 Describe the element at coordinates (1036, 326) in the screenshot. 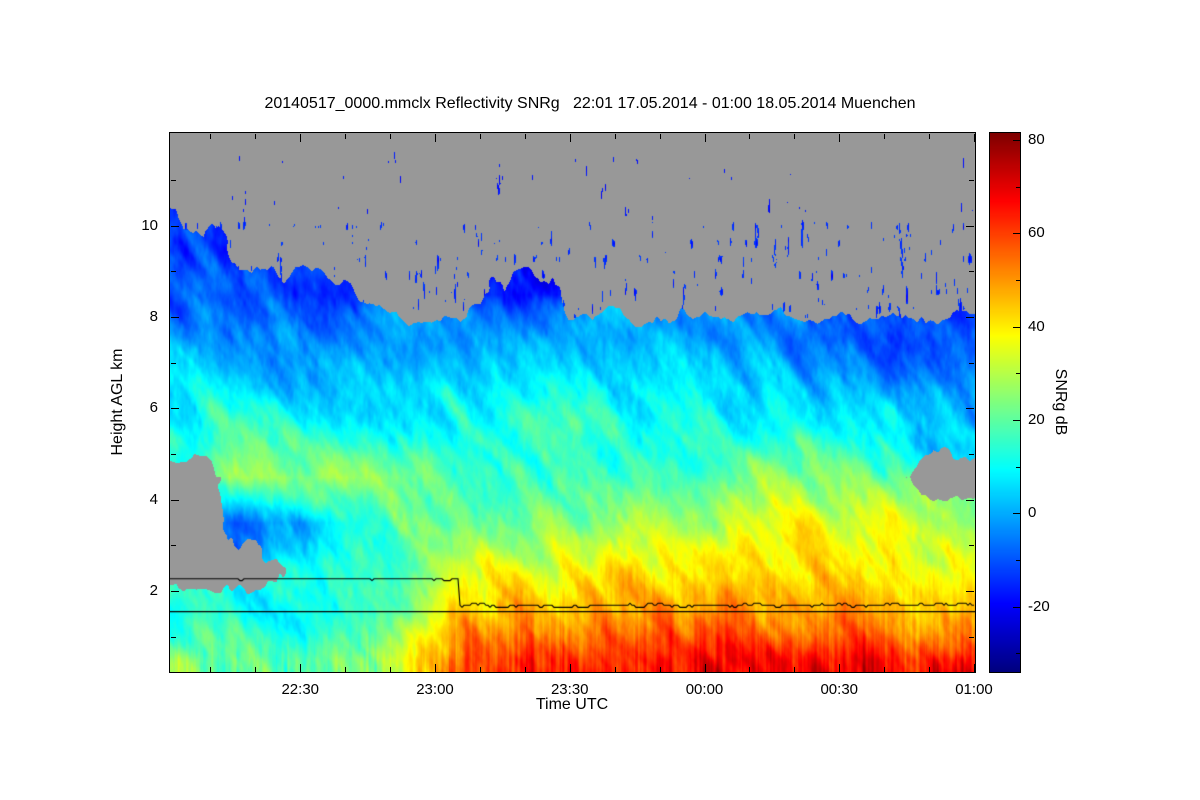

I see `colorbar-tick-label: 40` at that location.